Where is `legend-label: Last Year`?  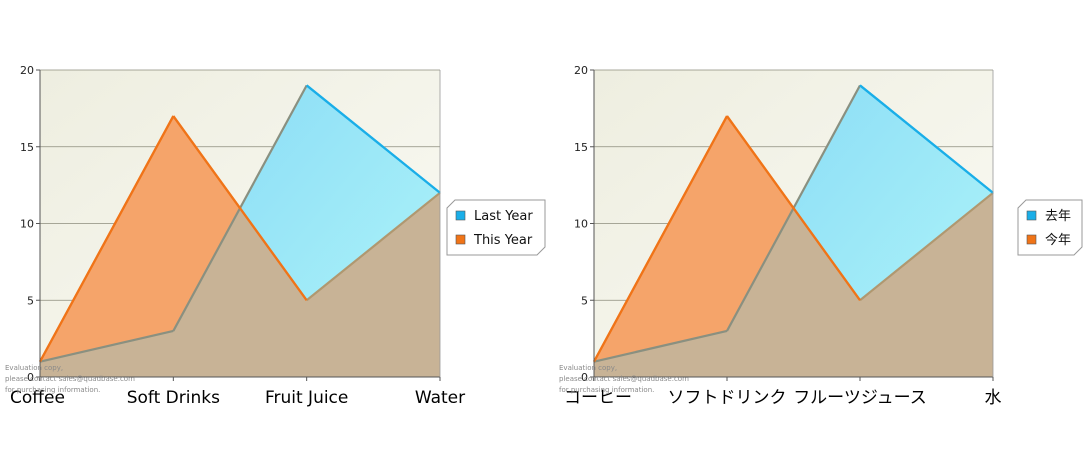 legend-label: Last Year is located at coordinates (503, 216).